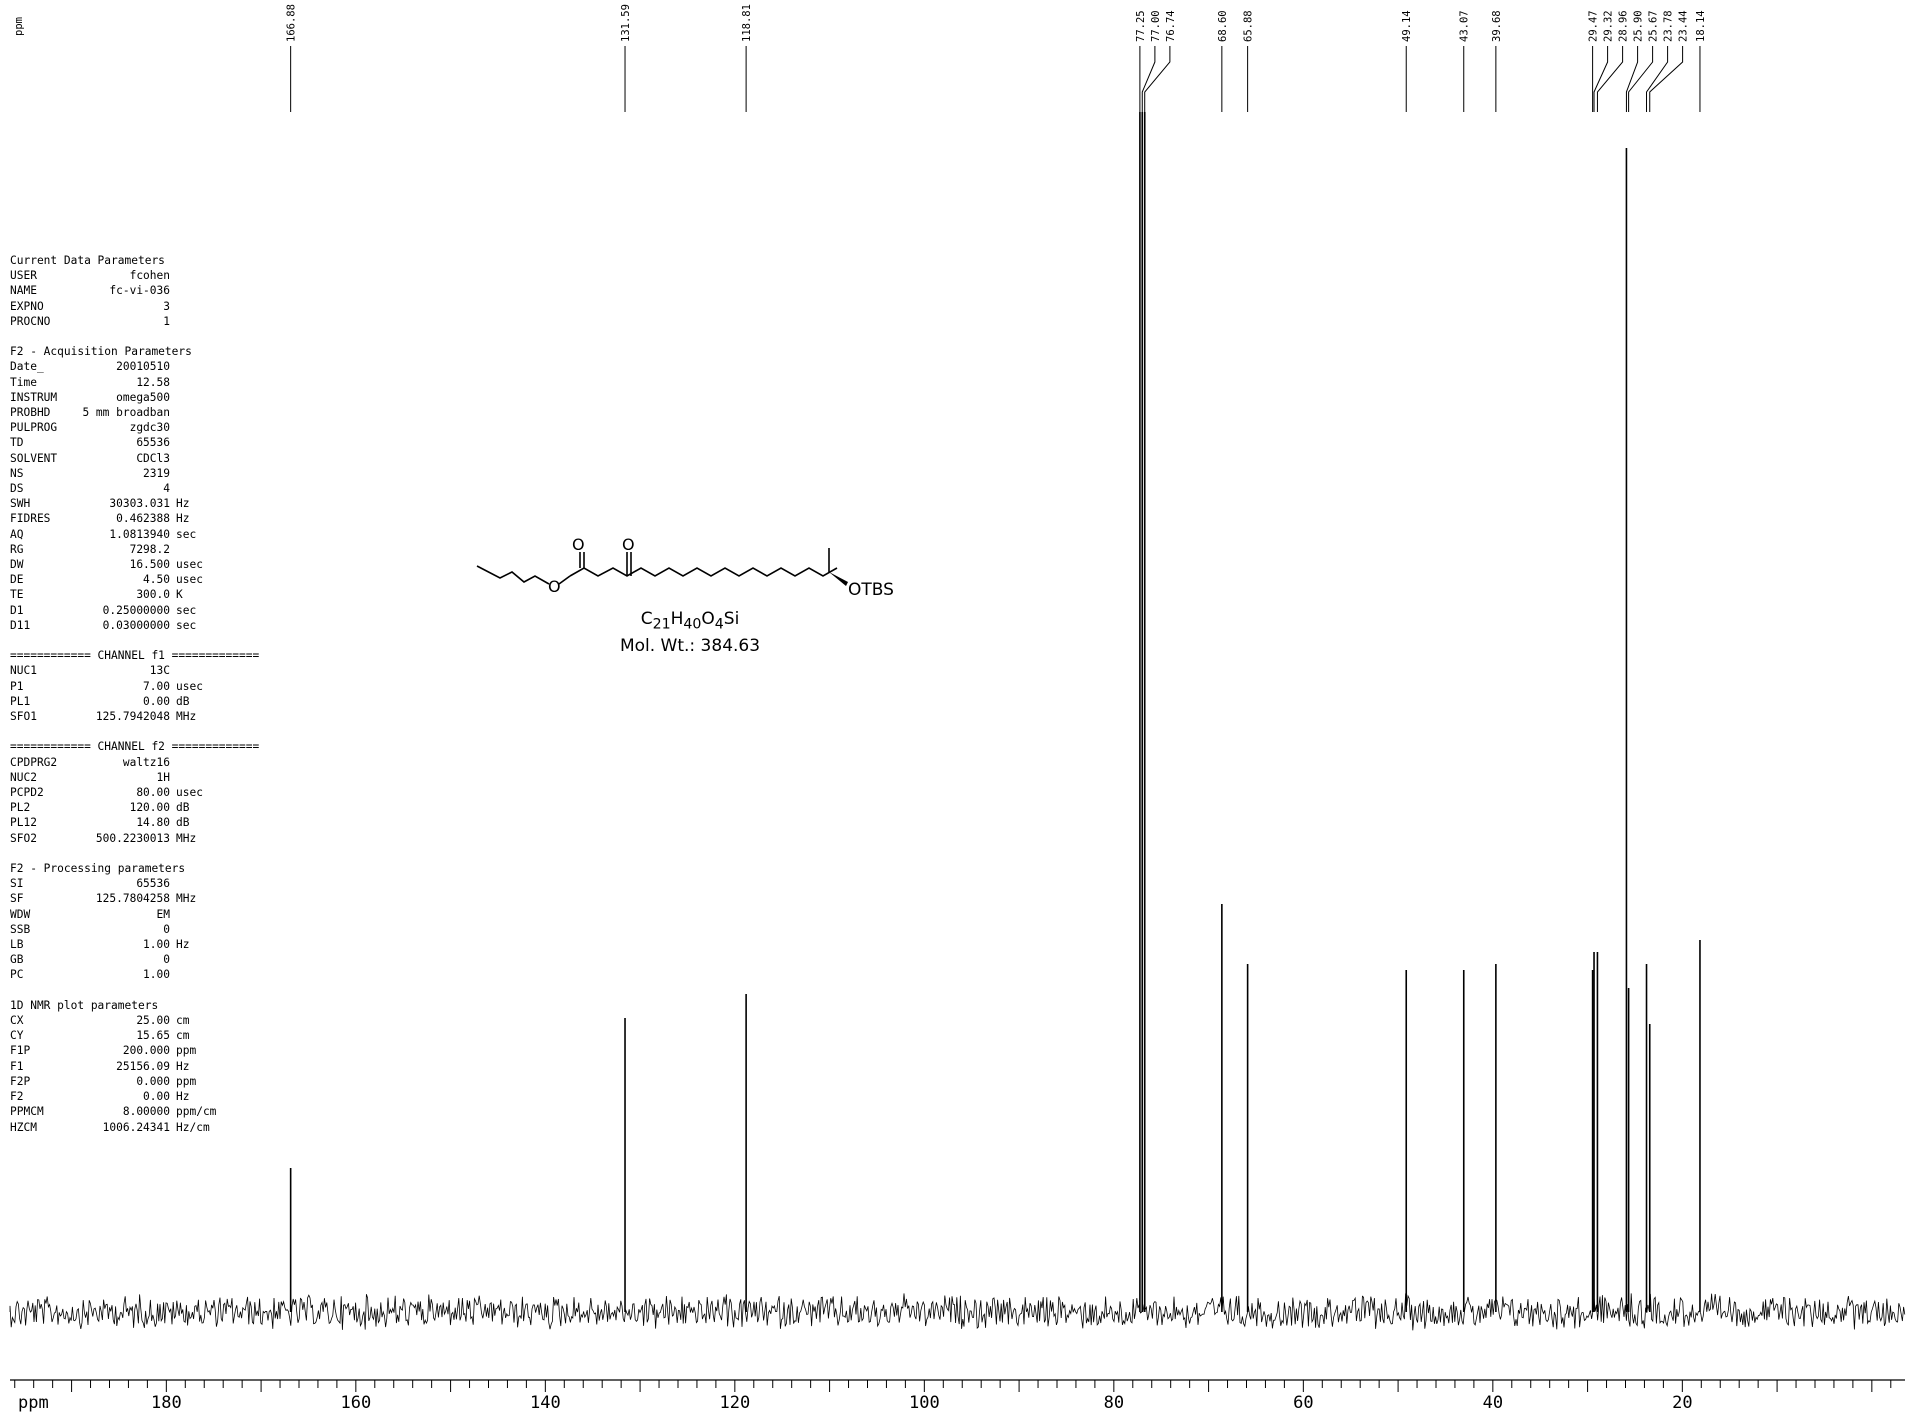 This screenshot has width=1910, height=1412. I want to click on param-value: 7298.2, so click(149, 549).